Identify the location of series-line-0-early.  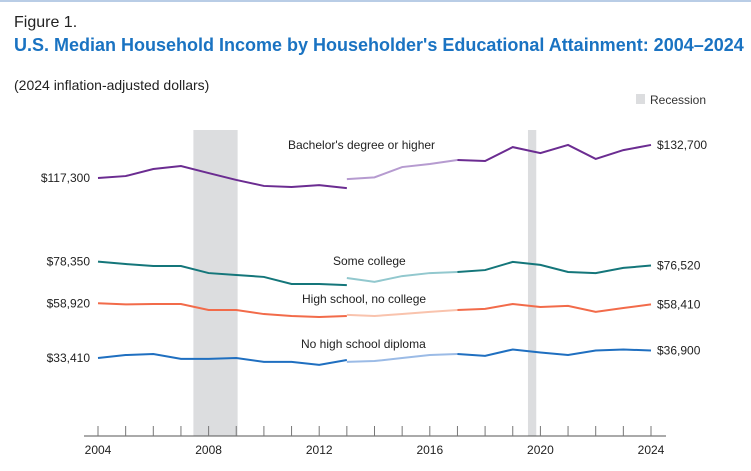
(222, 177).